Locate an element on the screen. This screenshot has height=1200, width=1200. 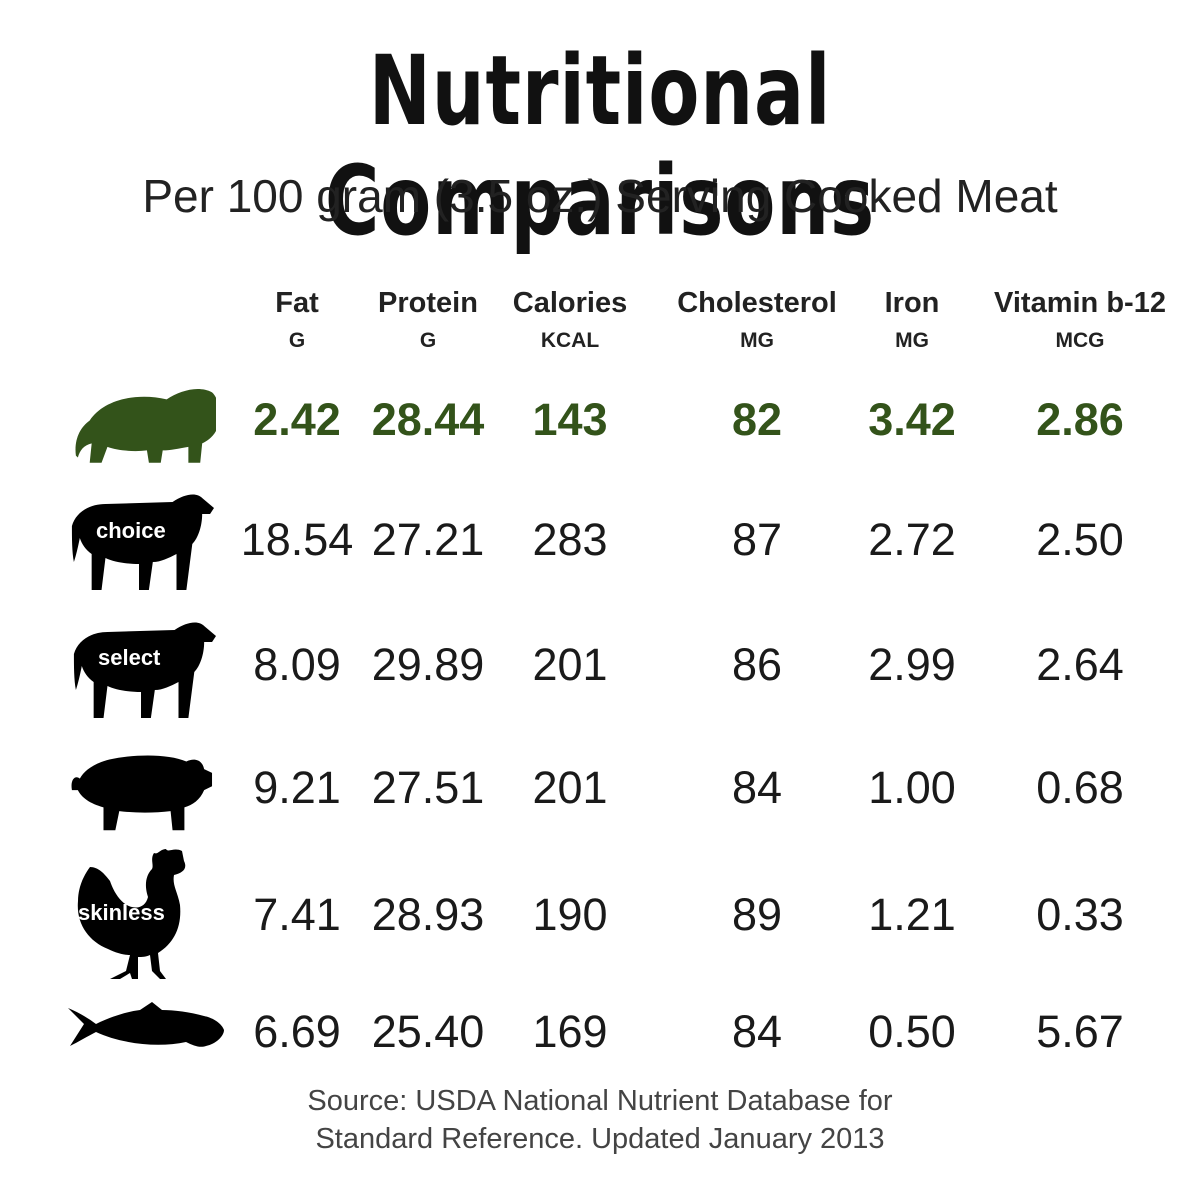
table-cell: 18.54 is located at coordinates (297, 539).